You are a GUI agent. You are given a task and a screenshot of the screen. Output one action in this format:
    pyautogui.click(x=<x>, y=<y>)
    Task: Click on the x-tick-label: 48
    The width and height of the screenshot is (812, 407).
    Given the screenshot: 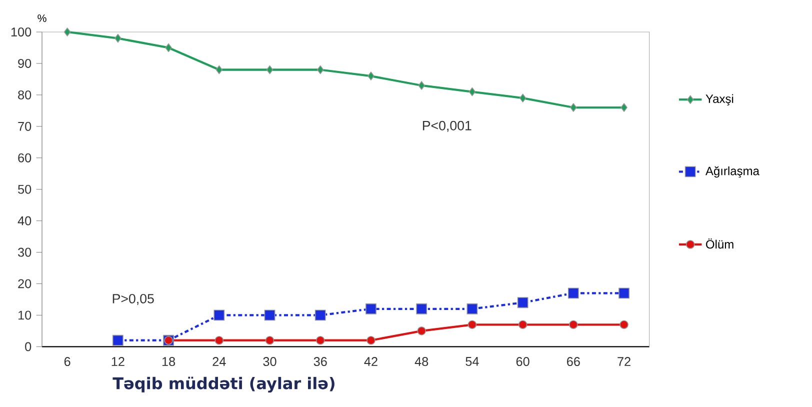 What is the action you would take?
    pyautogui.click(x=421, y=361)
    